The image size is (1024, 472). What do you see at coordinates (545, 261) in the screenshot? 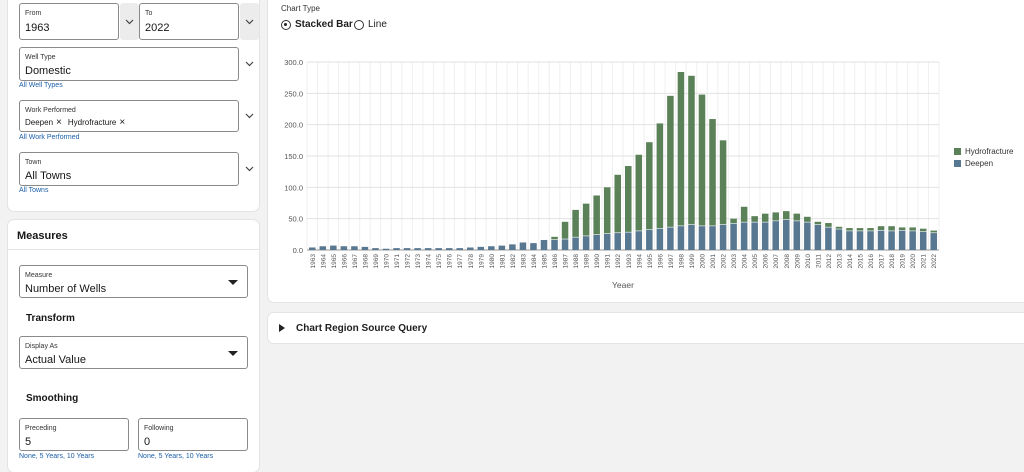
I see `x-tick-label: 1985` at bounding box center [545, 261].